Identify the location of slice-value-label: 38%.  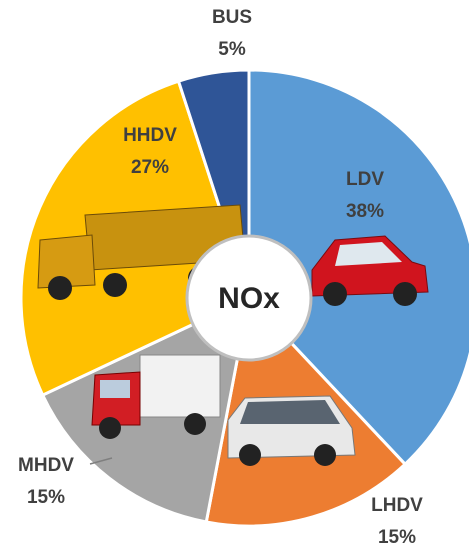
(365, 211).